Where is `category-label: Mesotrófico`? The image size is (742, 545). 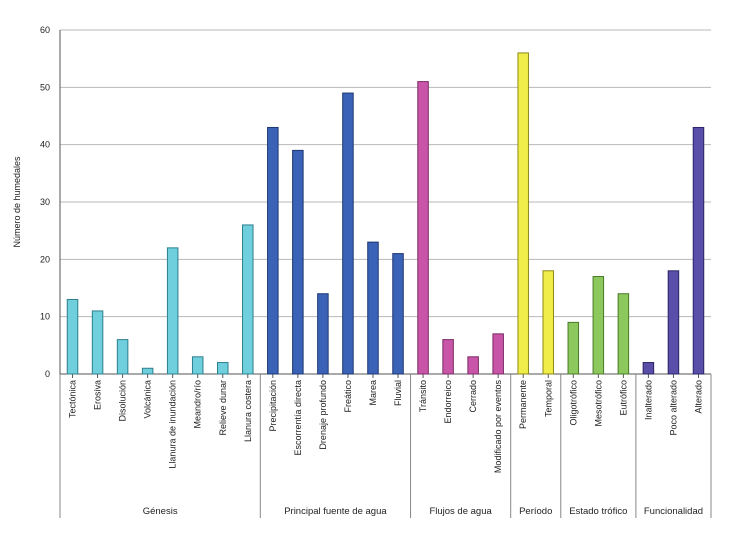 category-label: Mesotrófico is located at coordinates (598, 403).